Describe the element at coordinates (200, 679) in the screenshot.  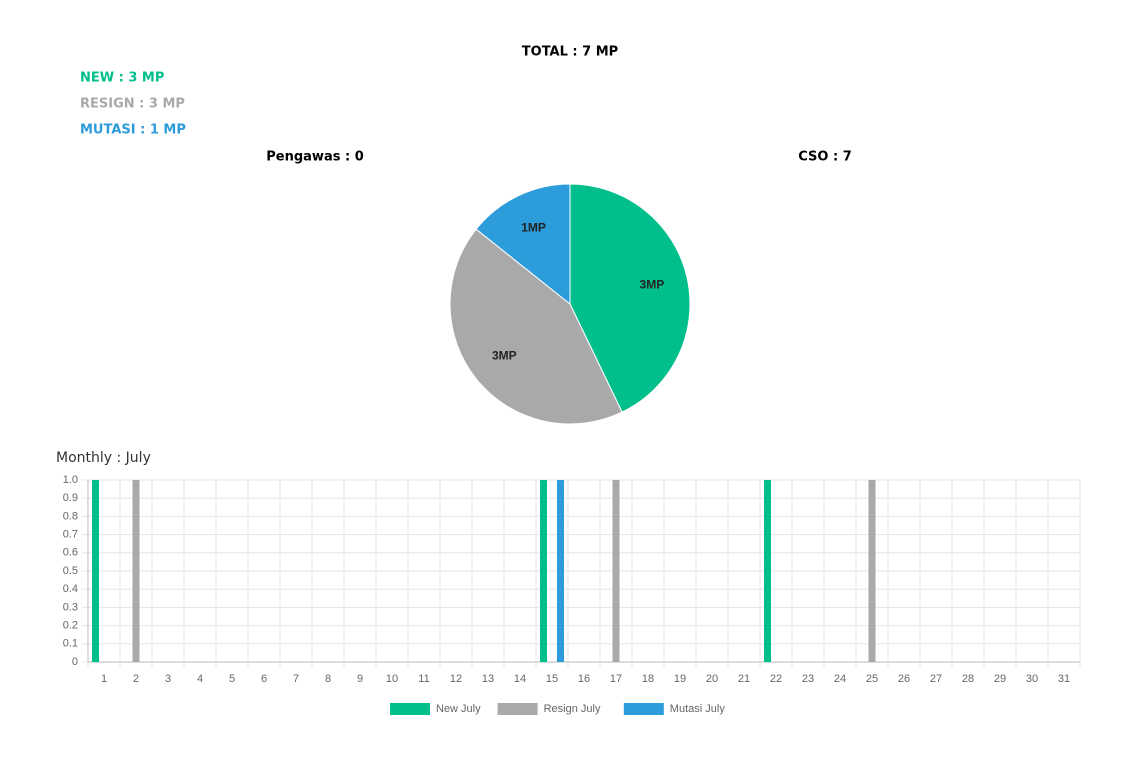
I see `x-tick-label: 4` at that location.